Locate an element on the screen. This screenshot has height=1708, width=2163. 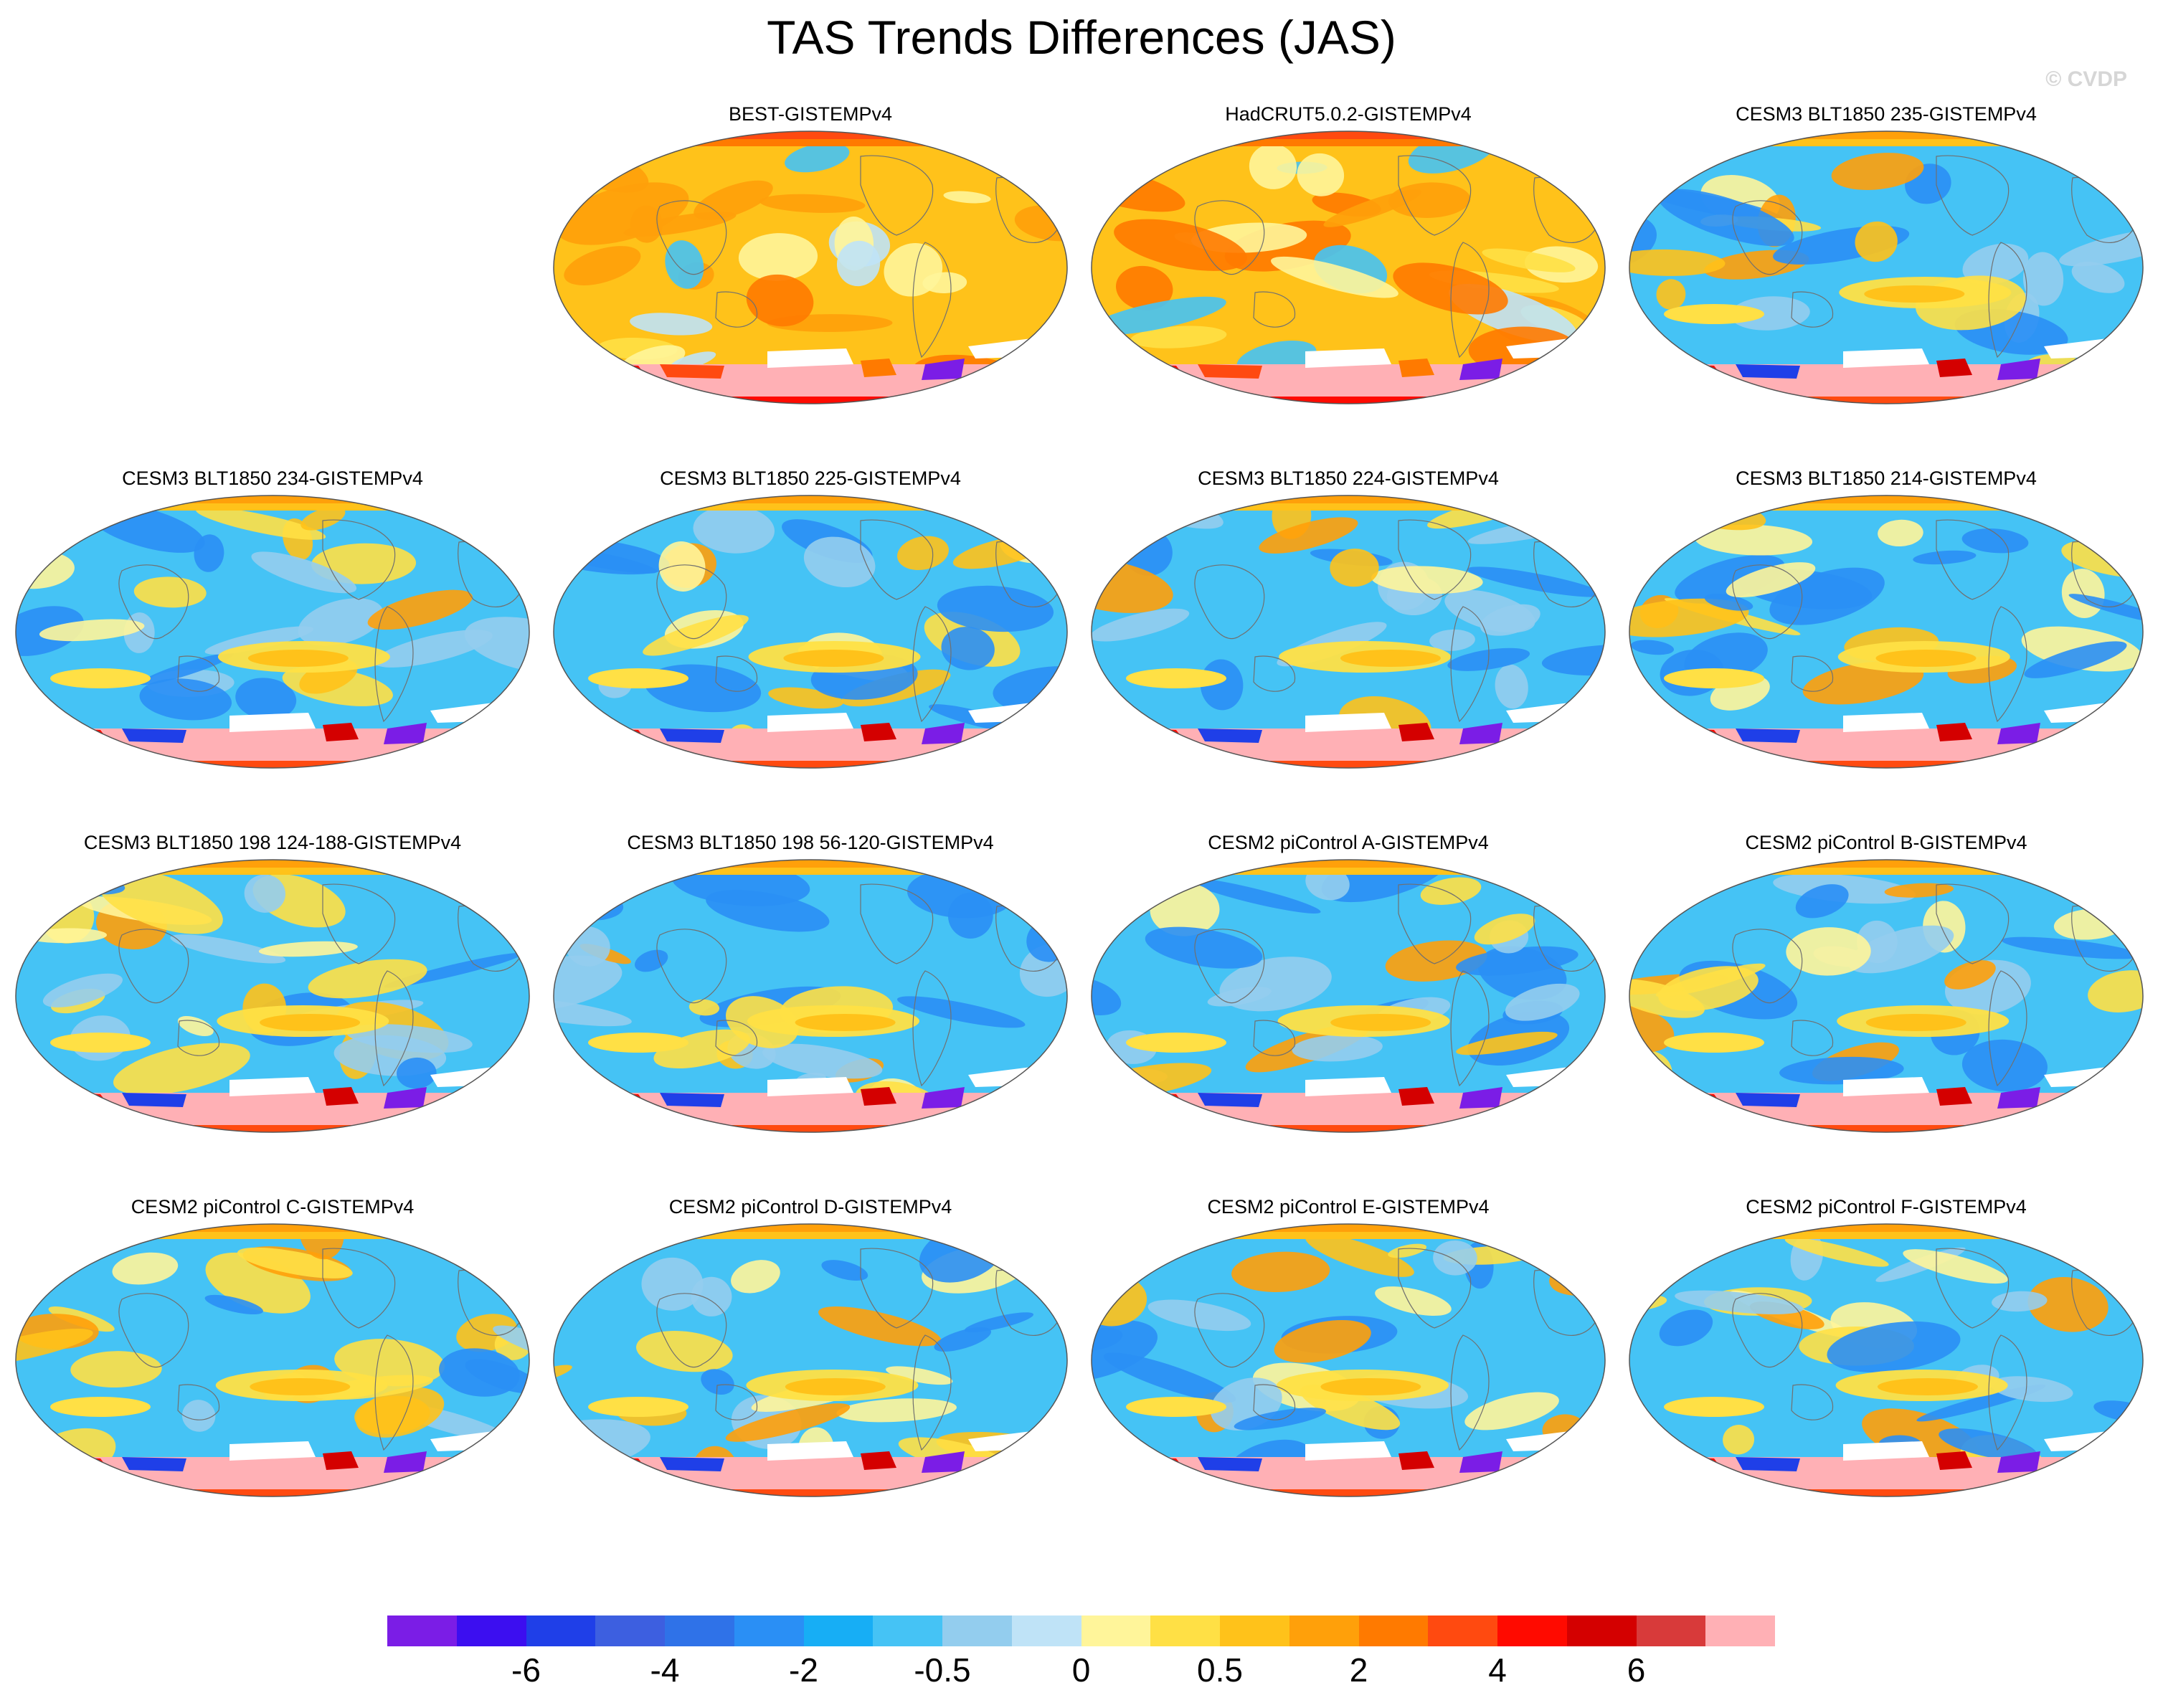
map-panel: CESM3 BLT1850 214-GISTEMPv4 is located at coordinates (1886, 647).